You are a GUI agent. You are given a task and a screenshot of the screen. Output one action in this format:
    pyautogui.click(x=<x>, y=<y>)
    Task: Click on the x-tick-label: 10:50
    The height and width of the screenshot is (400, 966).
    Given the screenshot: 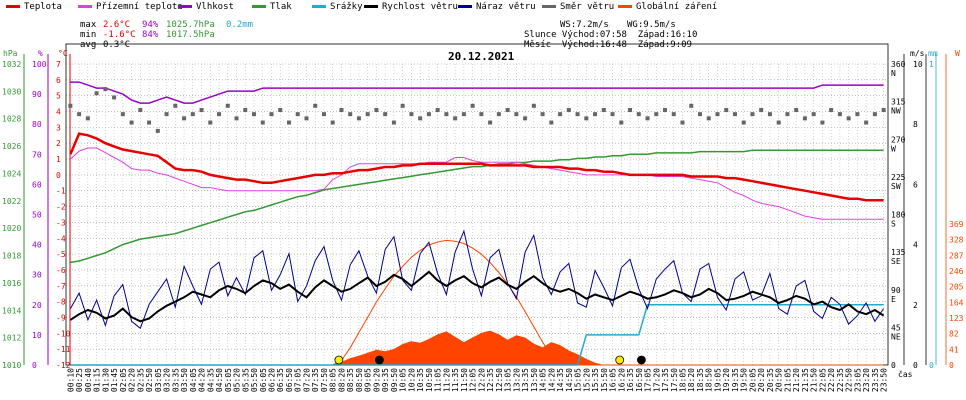 What is the action you would take?
    pyautogui.click(x=429, y=380)
    